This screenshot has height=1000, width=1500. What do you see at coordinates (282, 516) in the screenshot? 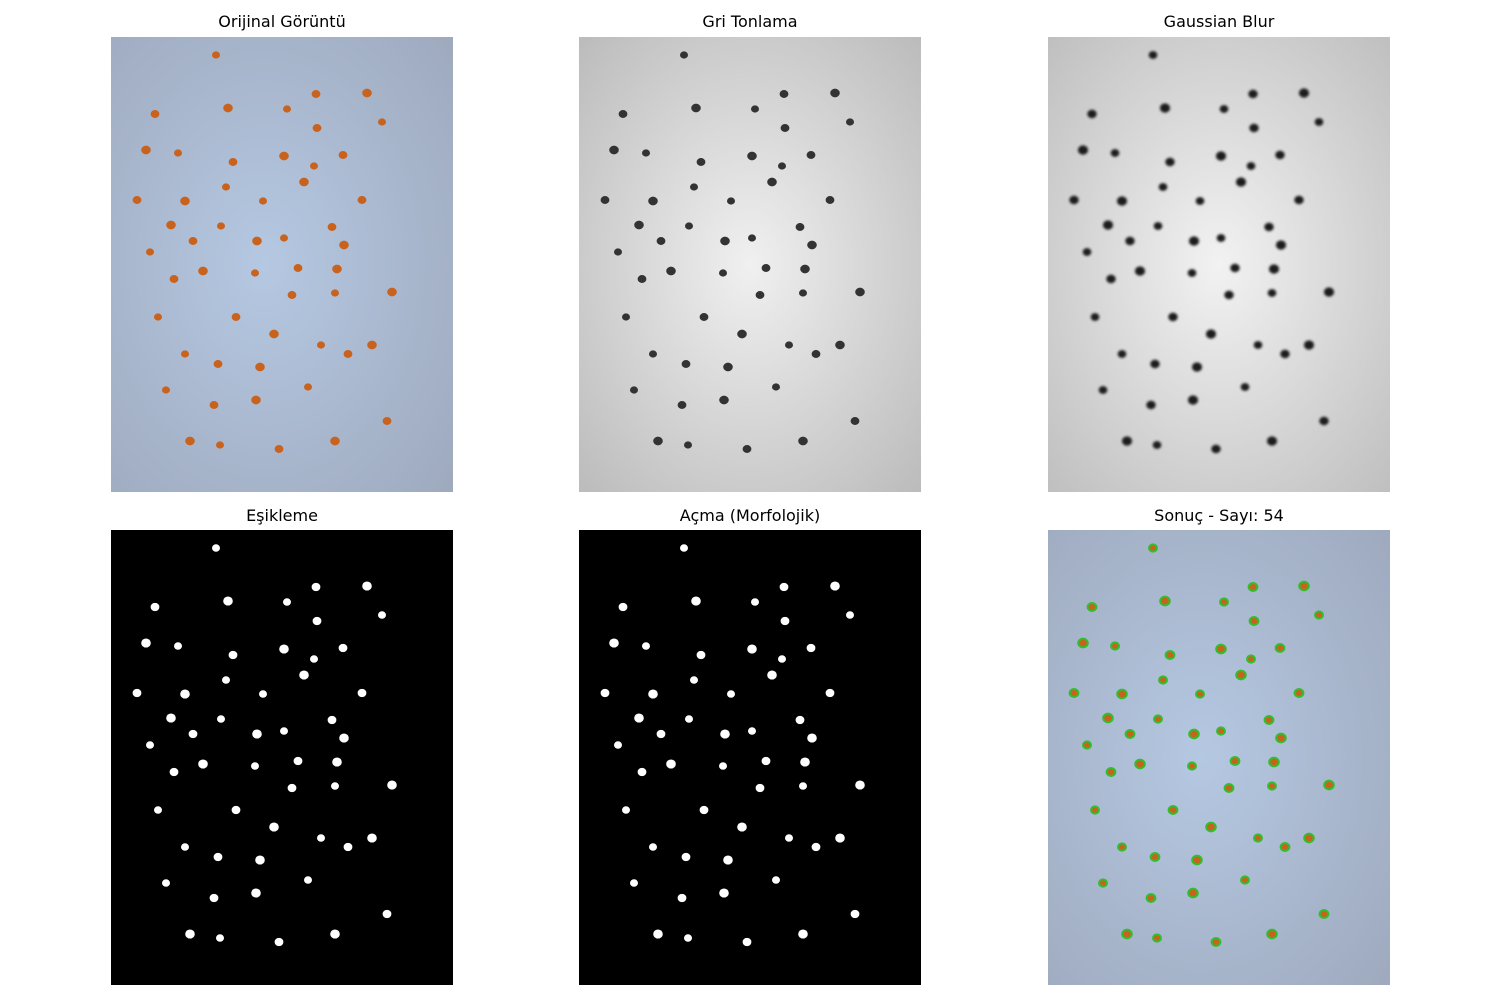
I see `title-threshold: Eşikleme` at bounding box center [282, 516].